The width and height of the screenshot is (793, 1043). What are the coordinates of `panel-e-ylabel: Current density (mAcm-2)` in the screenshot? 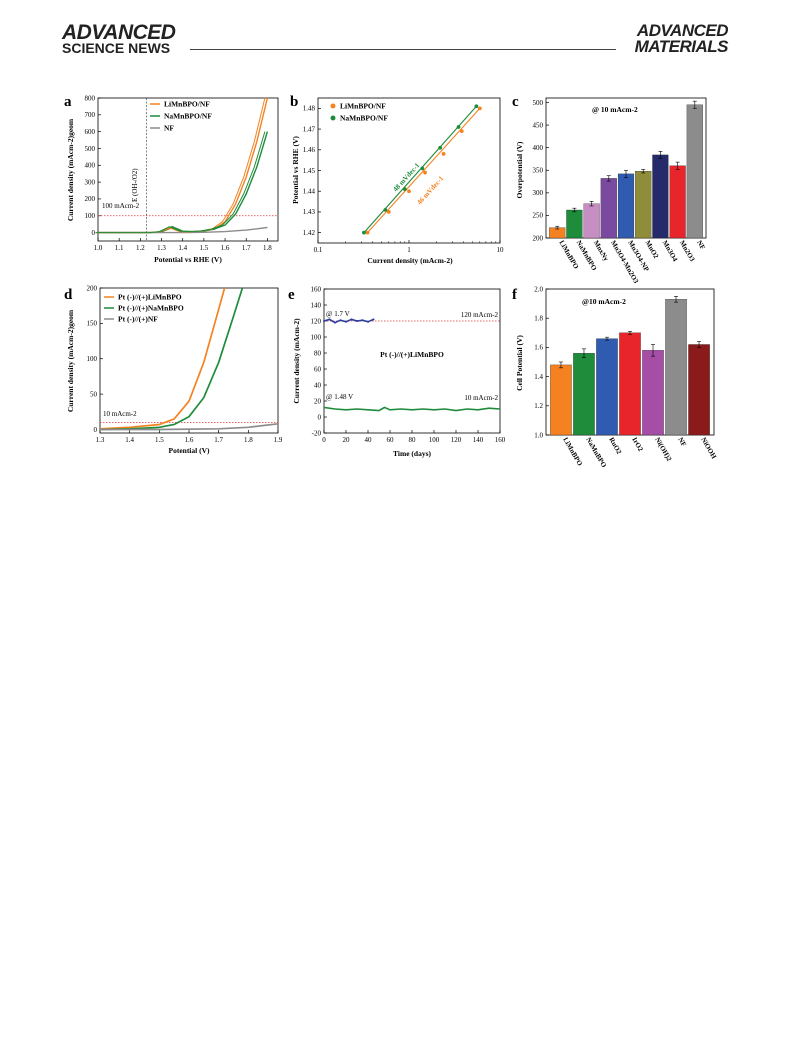 It's located at (296, 361).